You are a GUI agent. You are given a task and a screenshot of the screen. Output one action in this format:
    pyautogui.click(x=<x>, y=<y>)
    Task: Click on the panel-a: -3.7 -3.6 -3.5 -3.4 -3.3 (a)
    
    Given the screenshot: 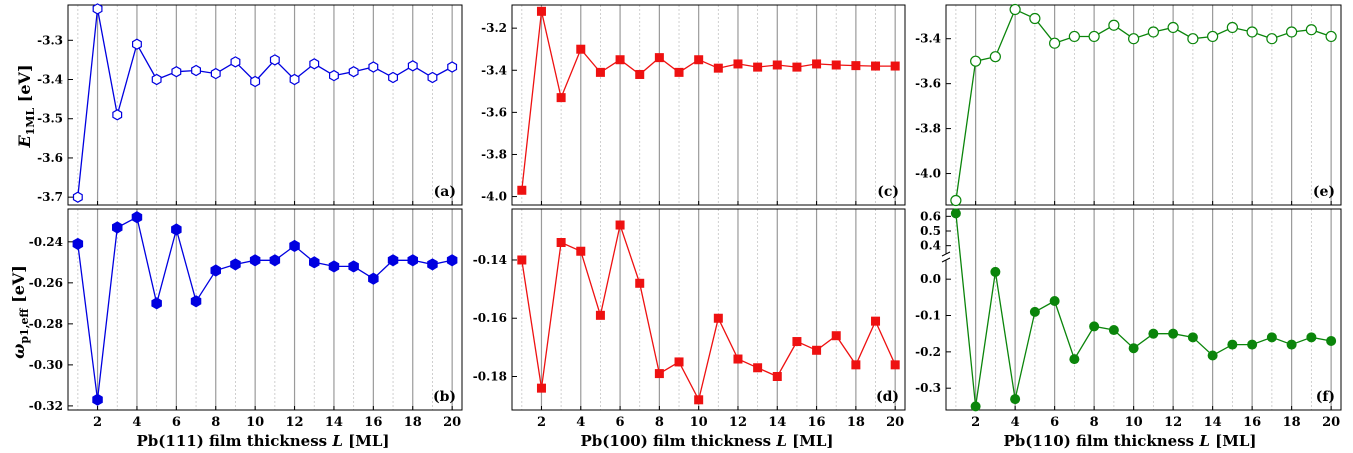 What is the action you would take?
    pyautogui.click(x=250, y=104)
    